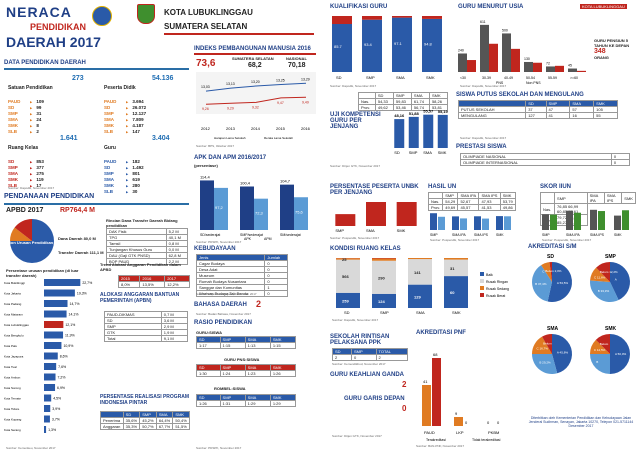 The image size is (640, 453). Describe the element at coordinates (147, 120) in the screenshot. I see `stat-row: SMA ▶ 7.809` at that location.